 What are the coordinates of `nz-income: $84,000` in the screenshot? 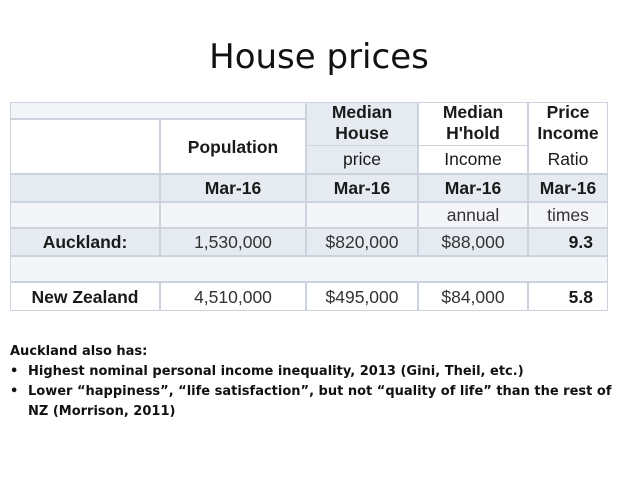 It's located at (473, 296).